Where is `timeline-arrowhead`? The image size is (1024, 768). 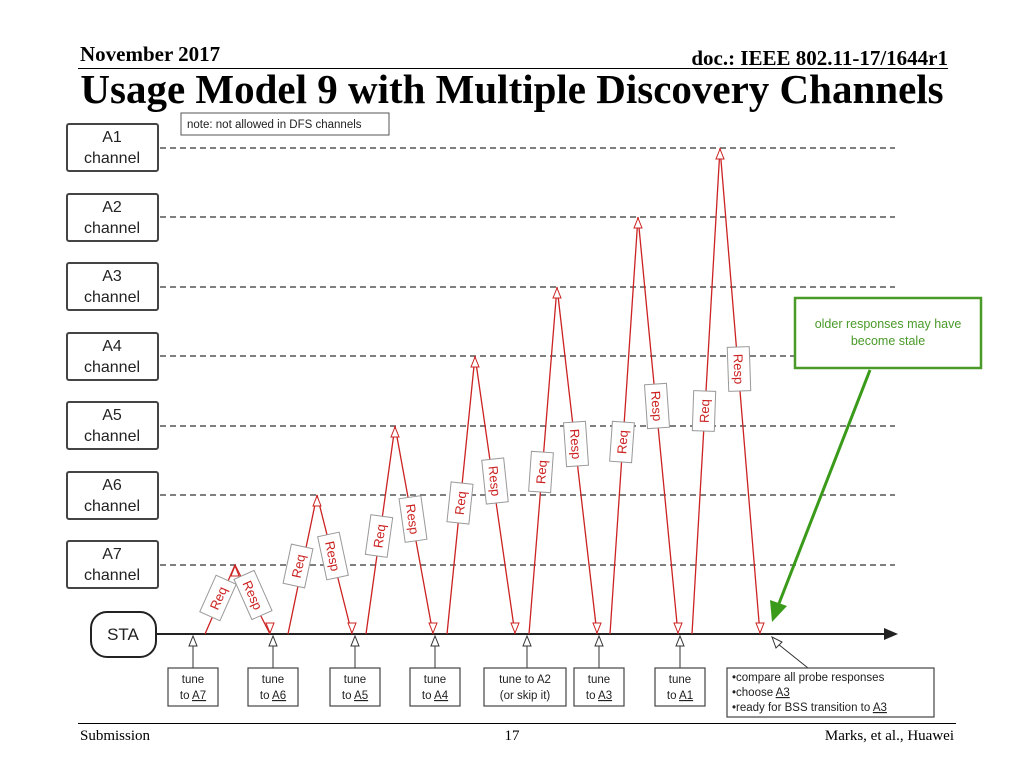
timeline-arrowhead is located at coordinates (891, 634).